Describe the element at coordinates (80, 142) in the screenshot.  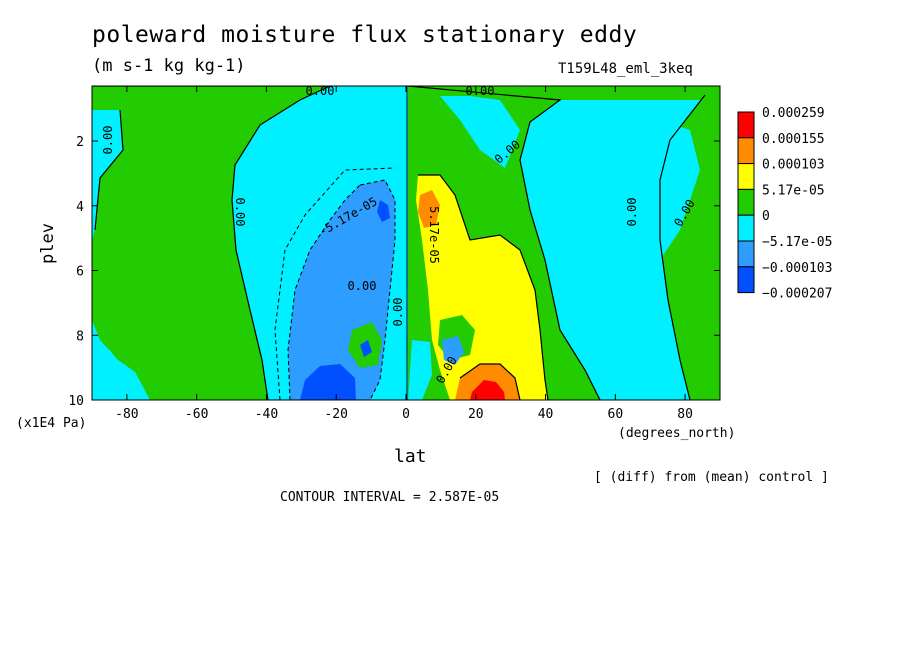
I see `y-tick-label: 2` at that location.